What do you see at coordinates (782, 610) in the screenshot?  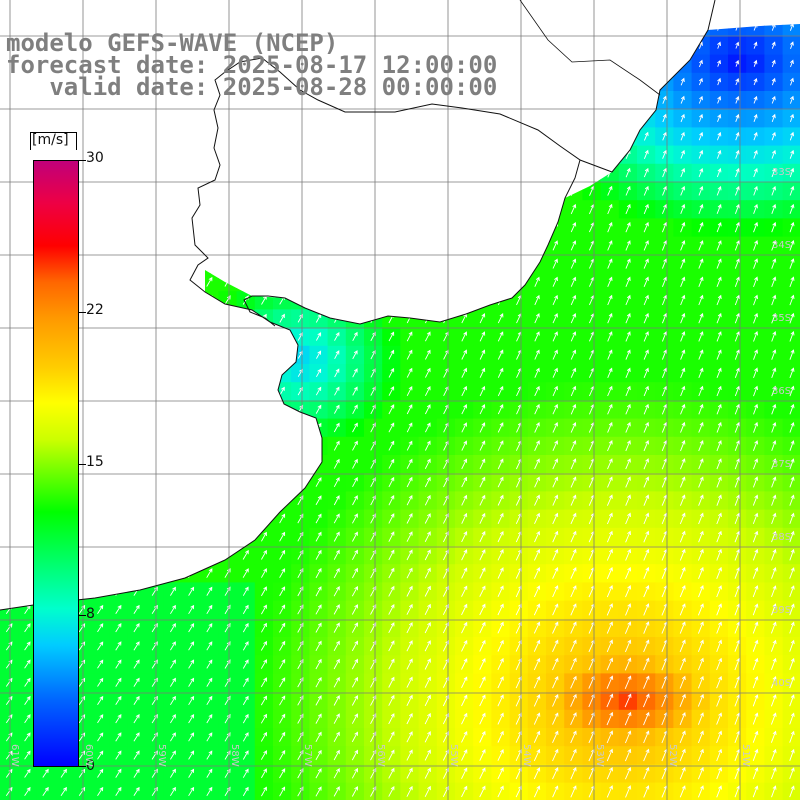 I see `lat-label: 39S` at bounding box center [782, 610].